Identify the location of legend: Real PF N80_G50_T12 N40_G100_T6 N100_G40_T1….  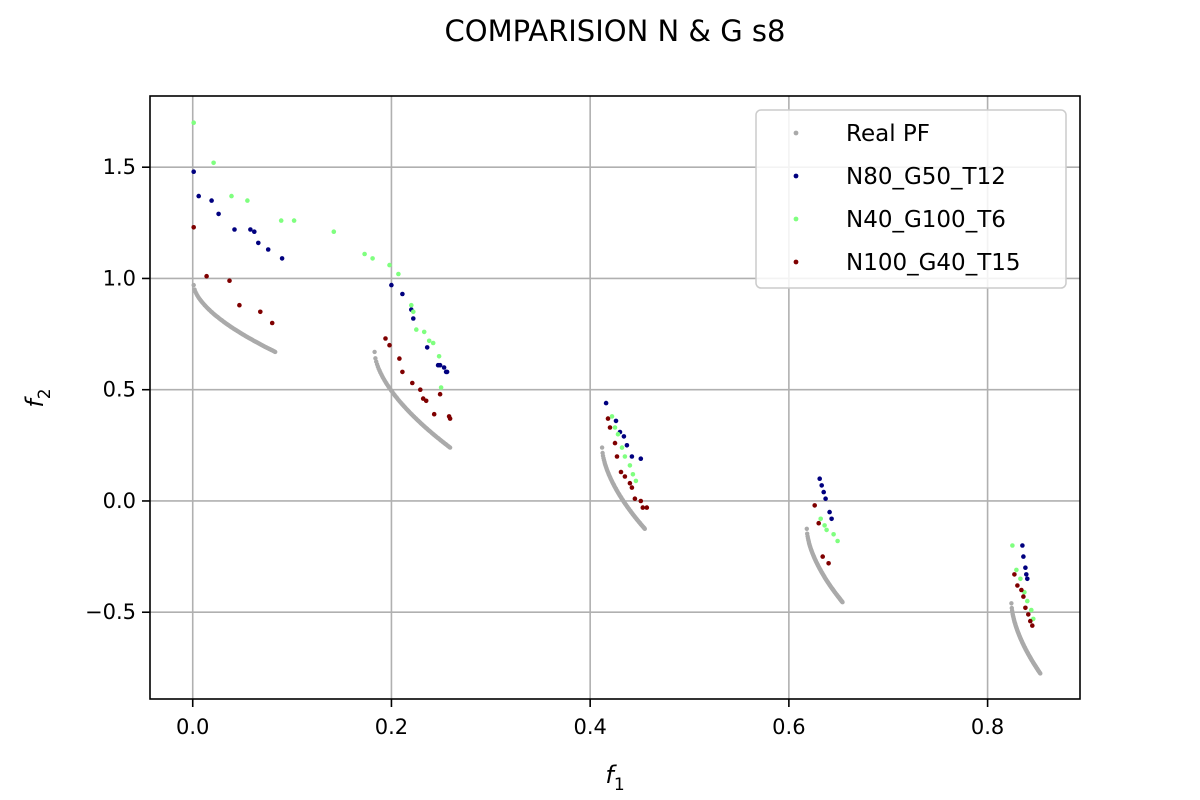
(911, 199).